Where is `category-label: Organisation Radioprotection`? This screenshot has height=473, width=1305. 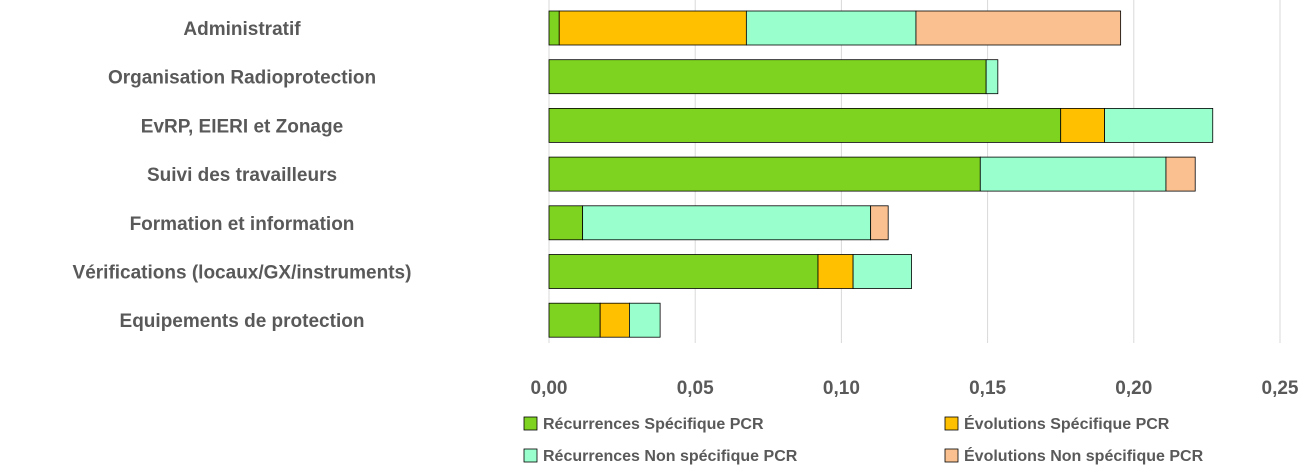
category-label: Organisation Radioprotection is located at coordinates (242, 78).